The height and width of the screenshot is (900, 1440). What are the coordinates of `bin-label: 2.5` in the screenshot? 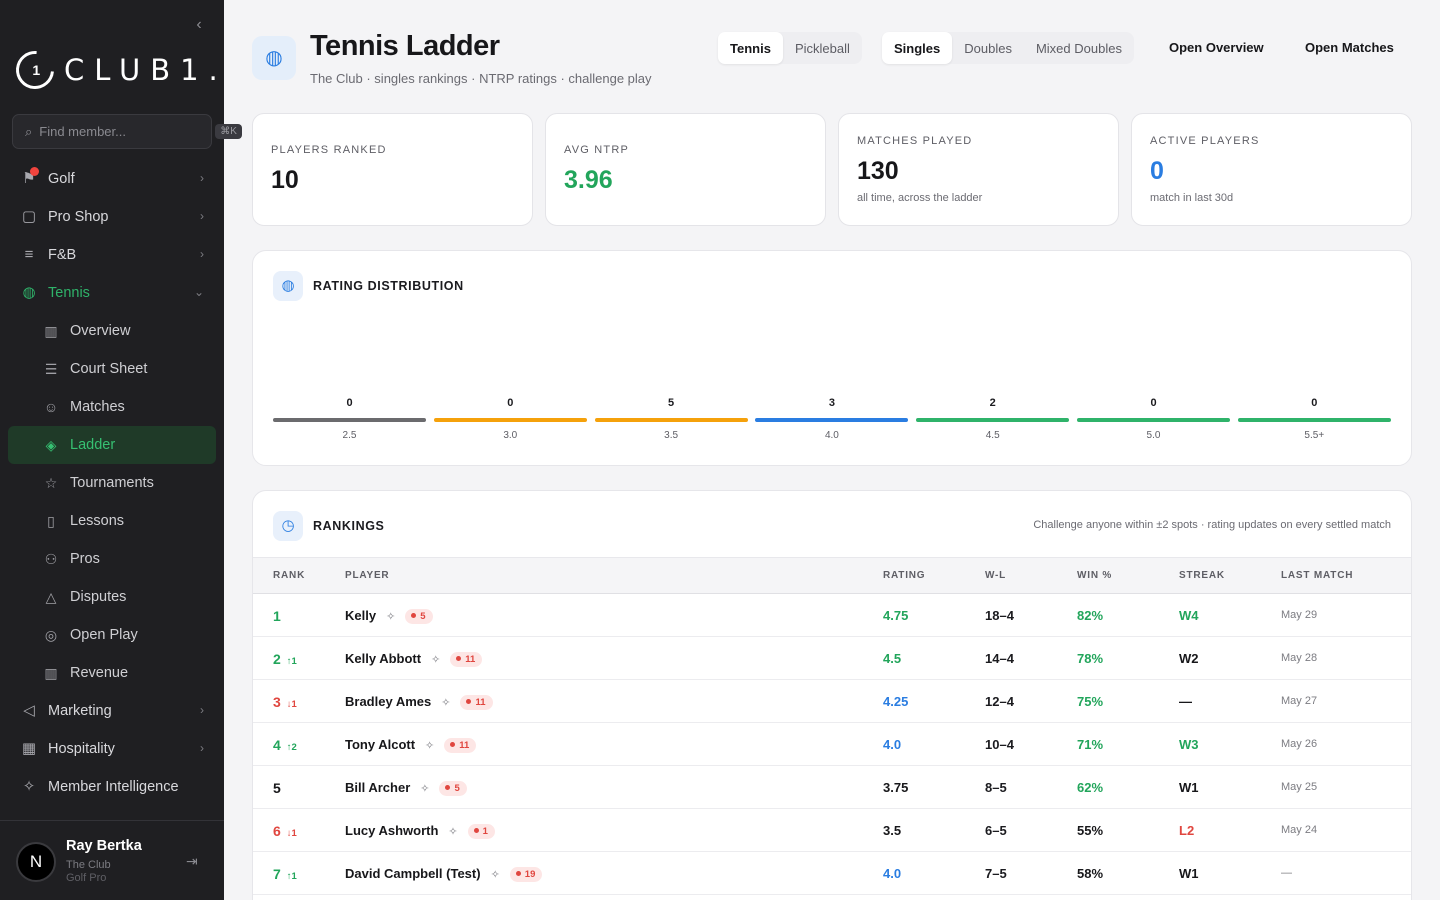 It's located at (349, 435).